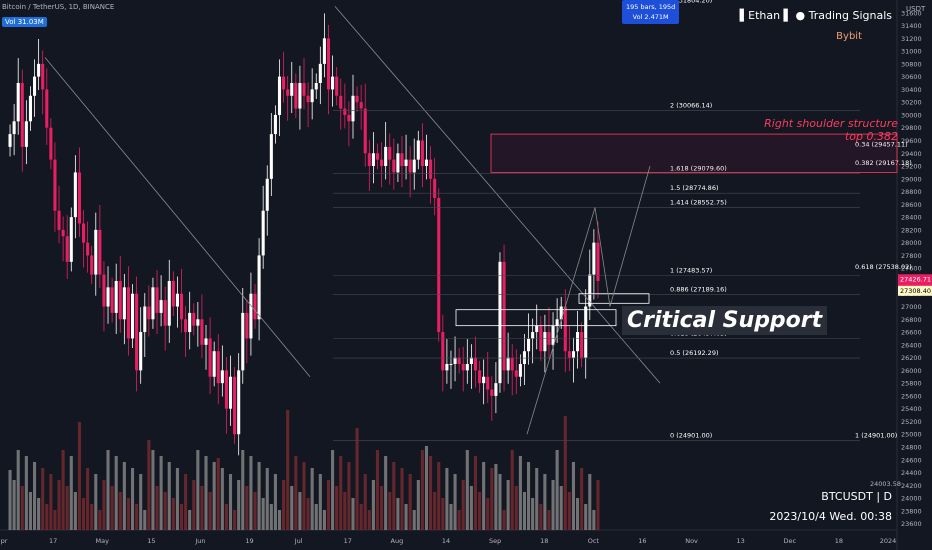 The image size is (932, 550). I want to click on price-badge-label: 27426.71, so click(915, 279).